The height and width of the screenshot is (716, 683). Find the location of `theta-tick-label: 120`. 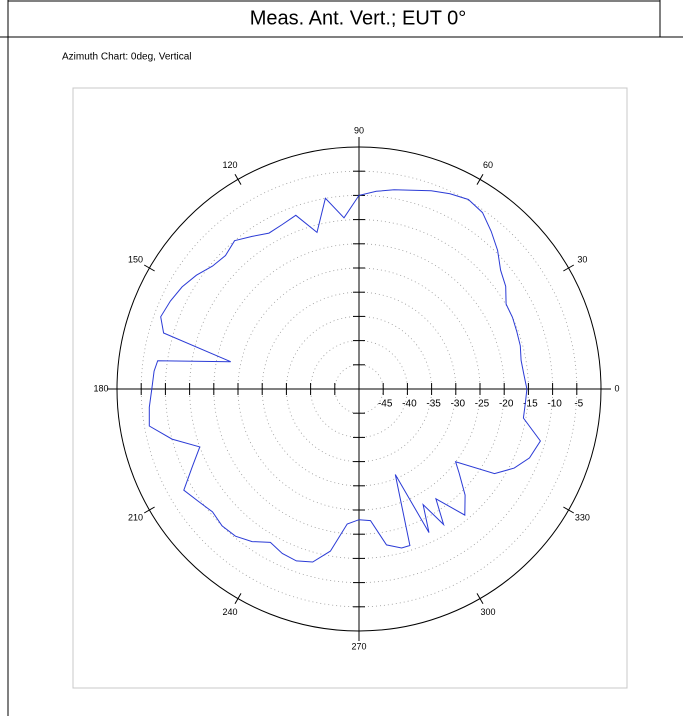

theta-tick-label: 120 is located at coordinates (229, 165).